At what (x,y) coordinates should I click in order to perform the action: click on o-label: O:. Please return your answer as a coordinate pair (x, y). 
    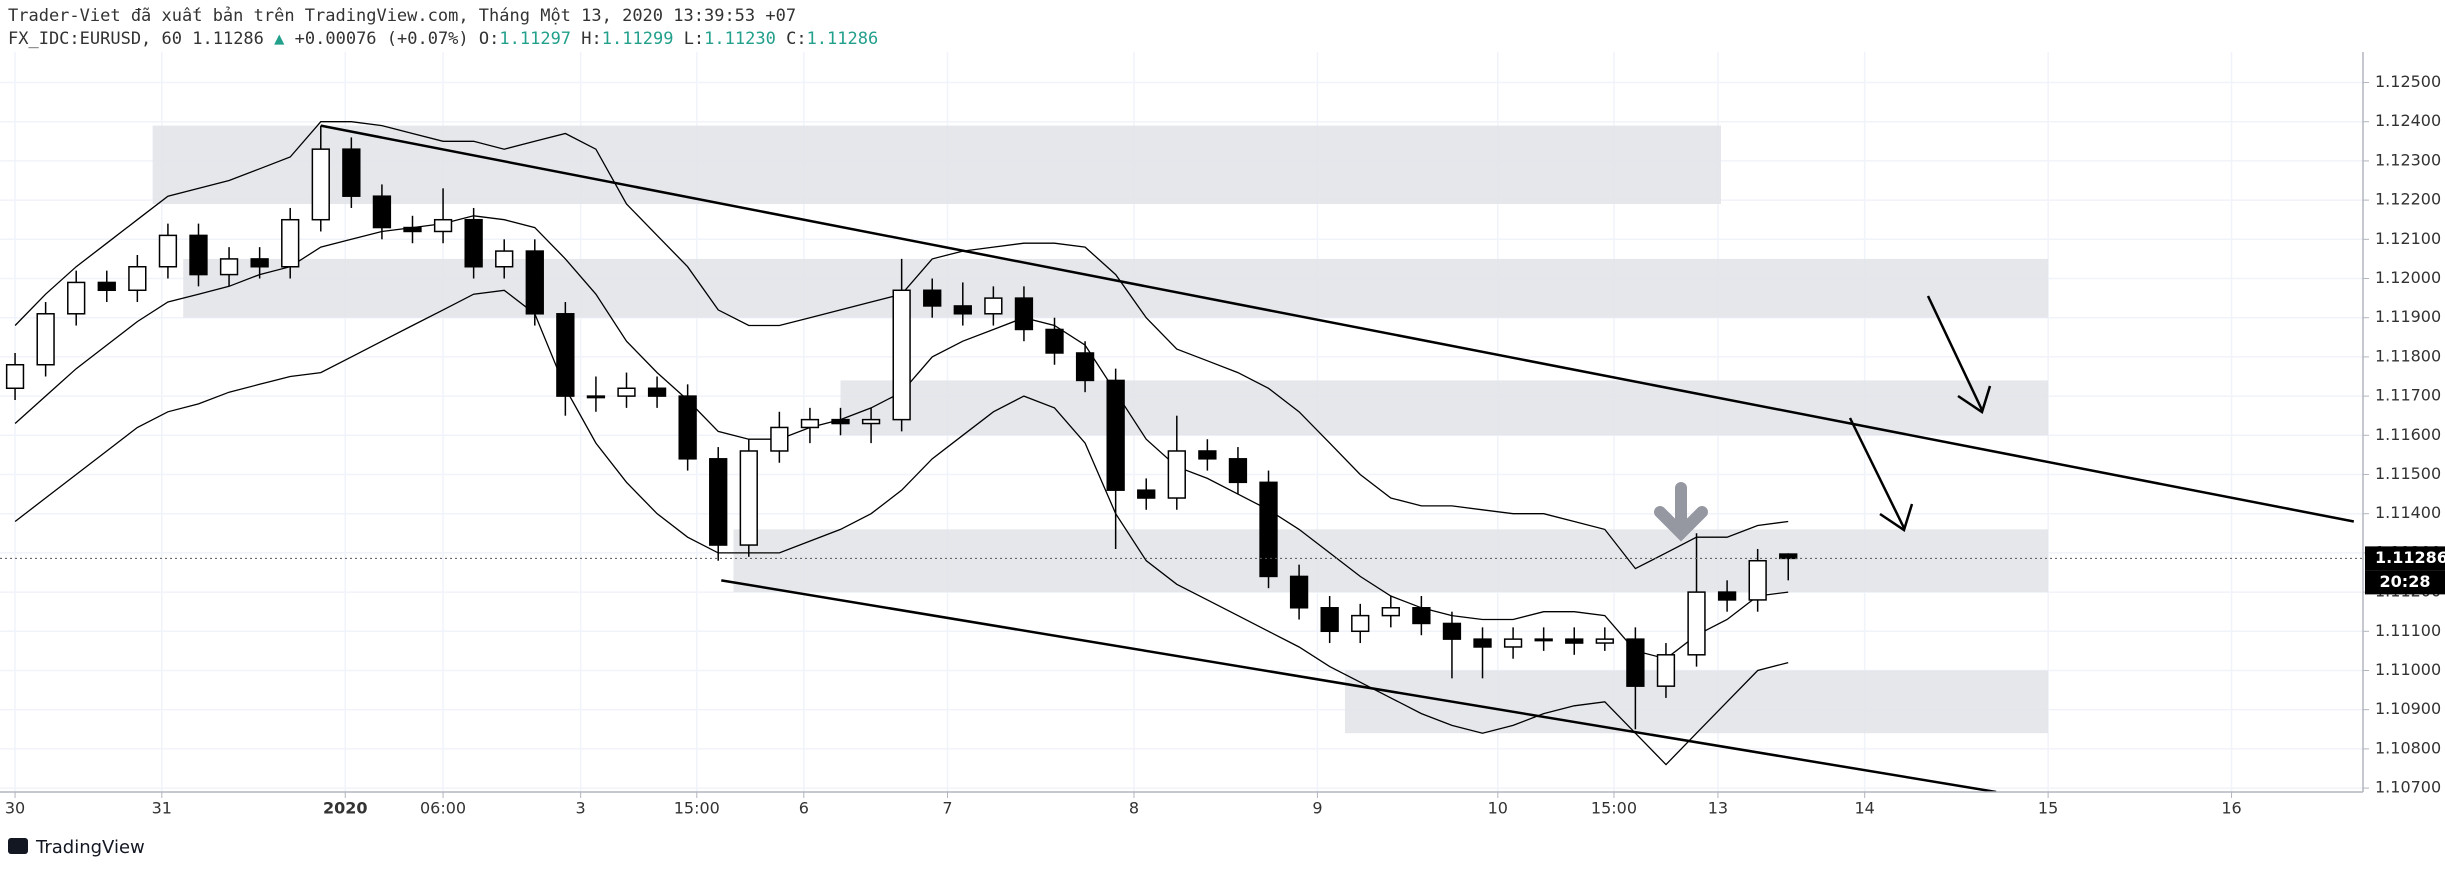
    Looking at the image, I should click on (489, 39).